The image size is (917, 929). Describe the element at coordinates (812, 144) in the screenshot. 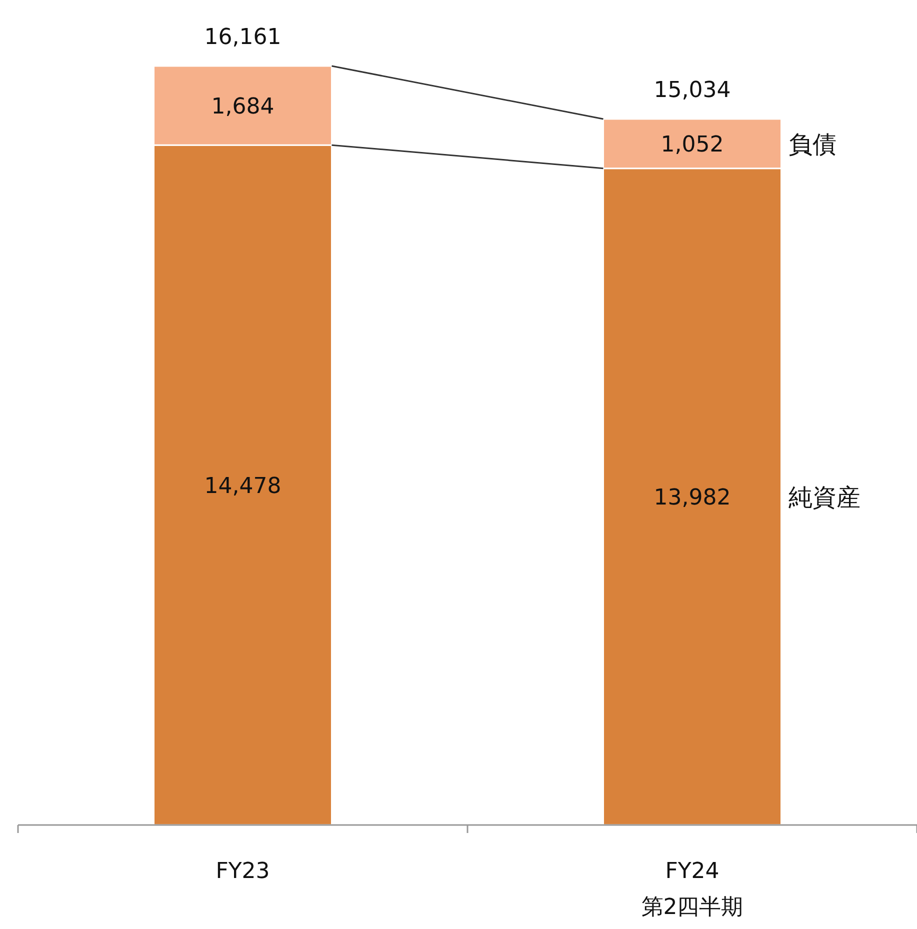

I see `series-label: 負債` at that location.